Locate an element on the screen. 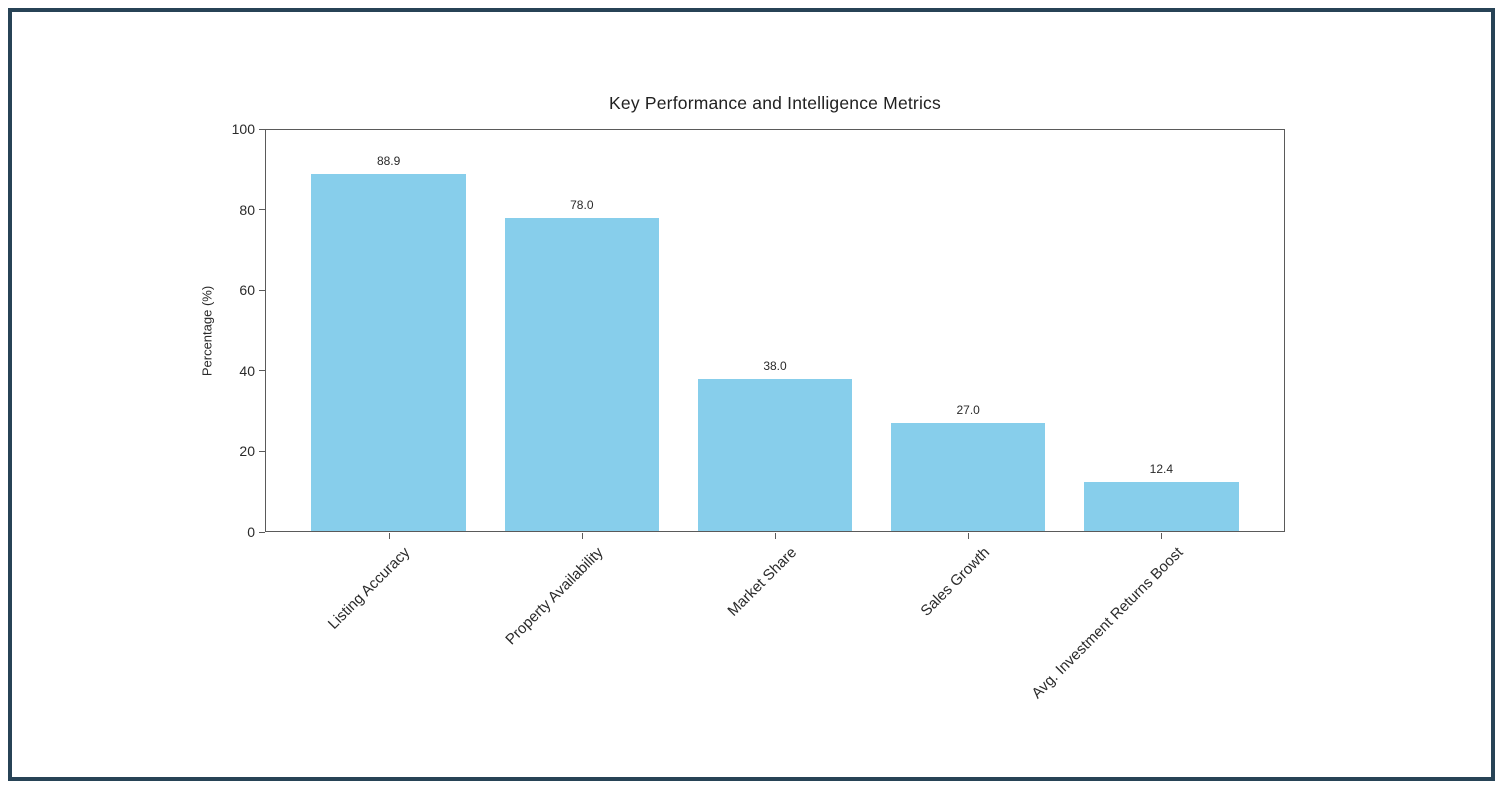  y-tick-label: 60 is located at coordinates (247, 290).